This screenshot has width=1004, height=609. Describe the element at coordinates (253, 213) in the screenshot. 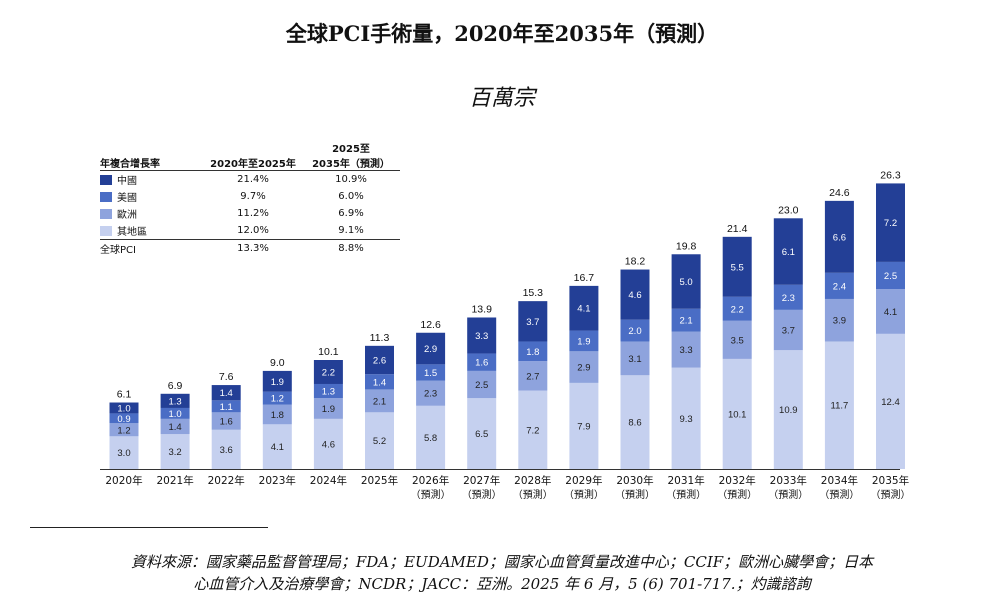

I see `legend-cagr-value: 11.2%` at that location.